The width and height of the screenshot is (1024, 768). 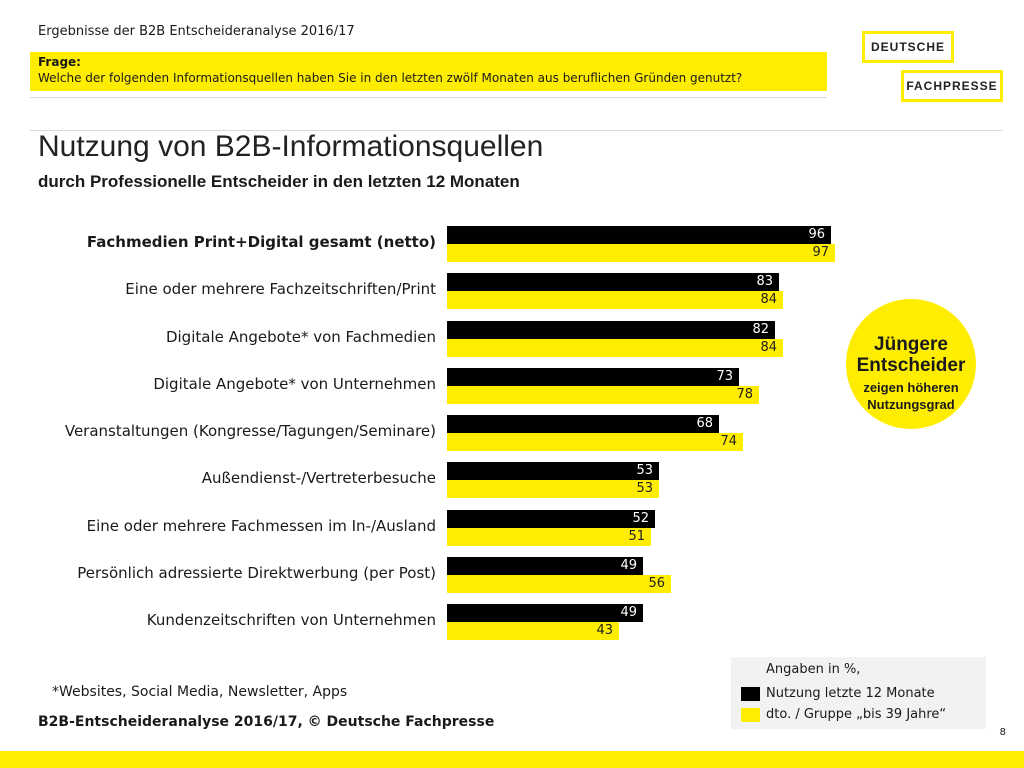 I want to click on category-label: Digitale Angebote* von Unternehmen, so click(x=294, y=383).